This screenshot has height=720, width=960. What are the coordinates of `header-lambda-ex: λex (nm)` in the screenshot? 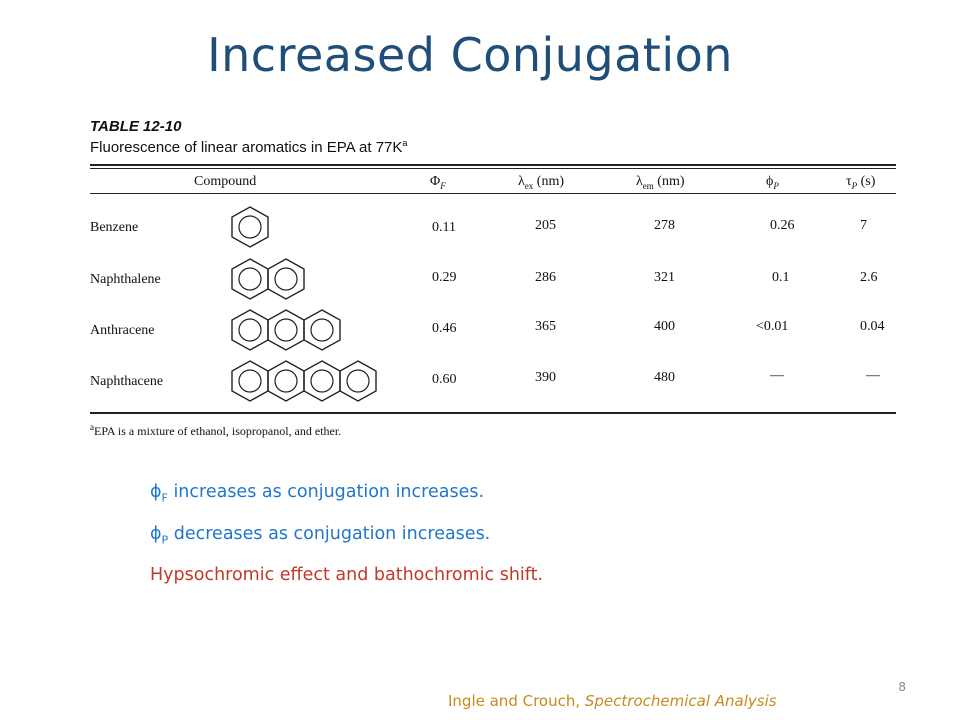 It's located at (541, 182).